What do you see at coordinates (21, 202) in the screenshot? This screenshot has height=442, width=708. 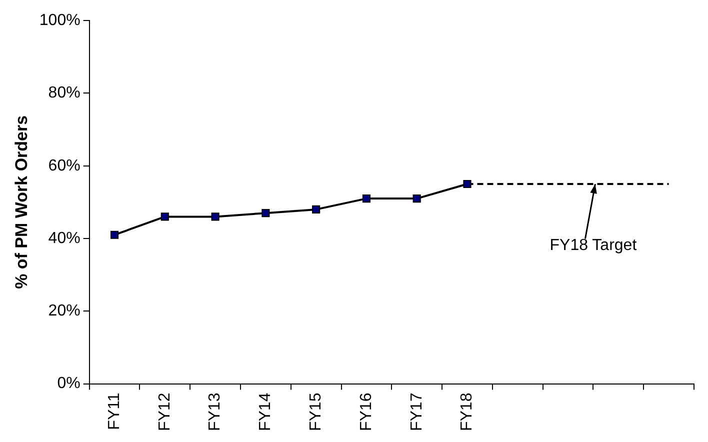 I see `y-axis-title: % of PM Work Orders` at bounding box center [21, 202].